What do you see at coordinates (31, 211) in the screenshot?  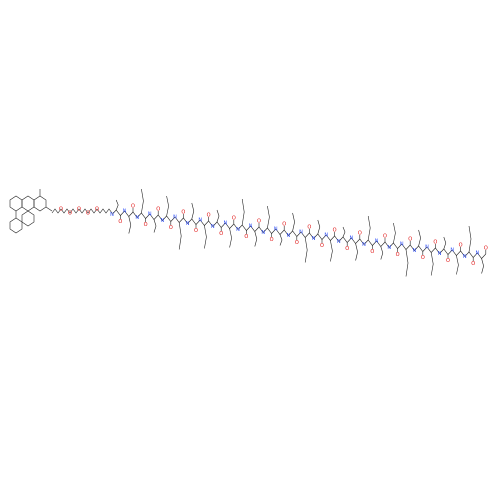 I see `ring-system` at bounding box center [31, 211].